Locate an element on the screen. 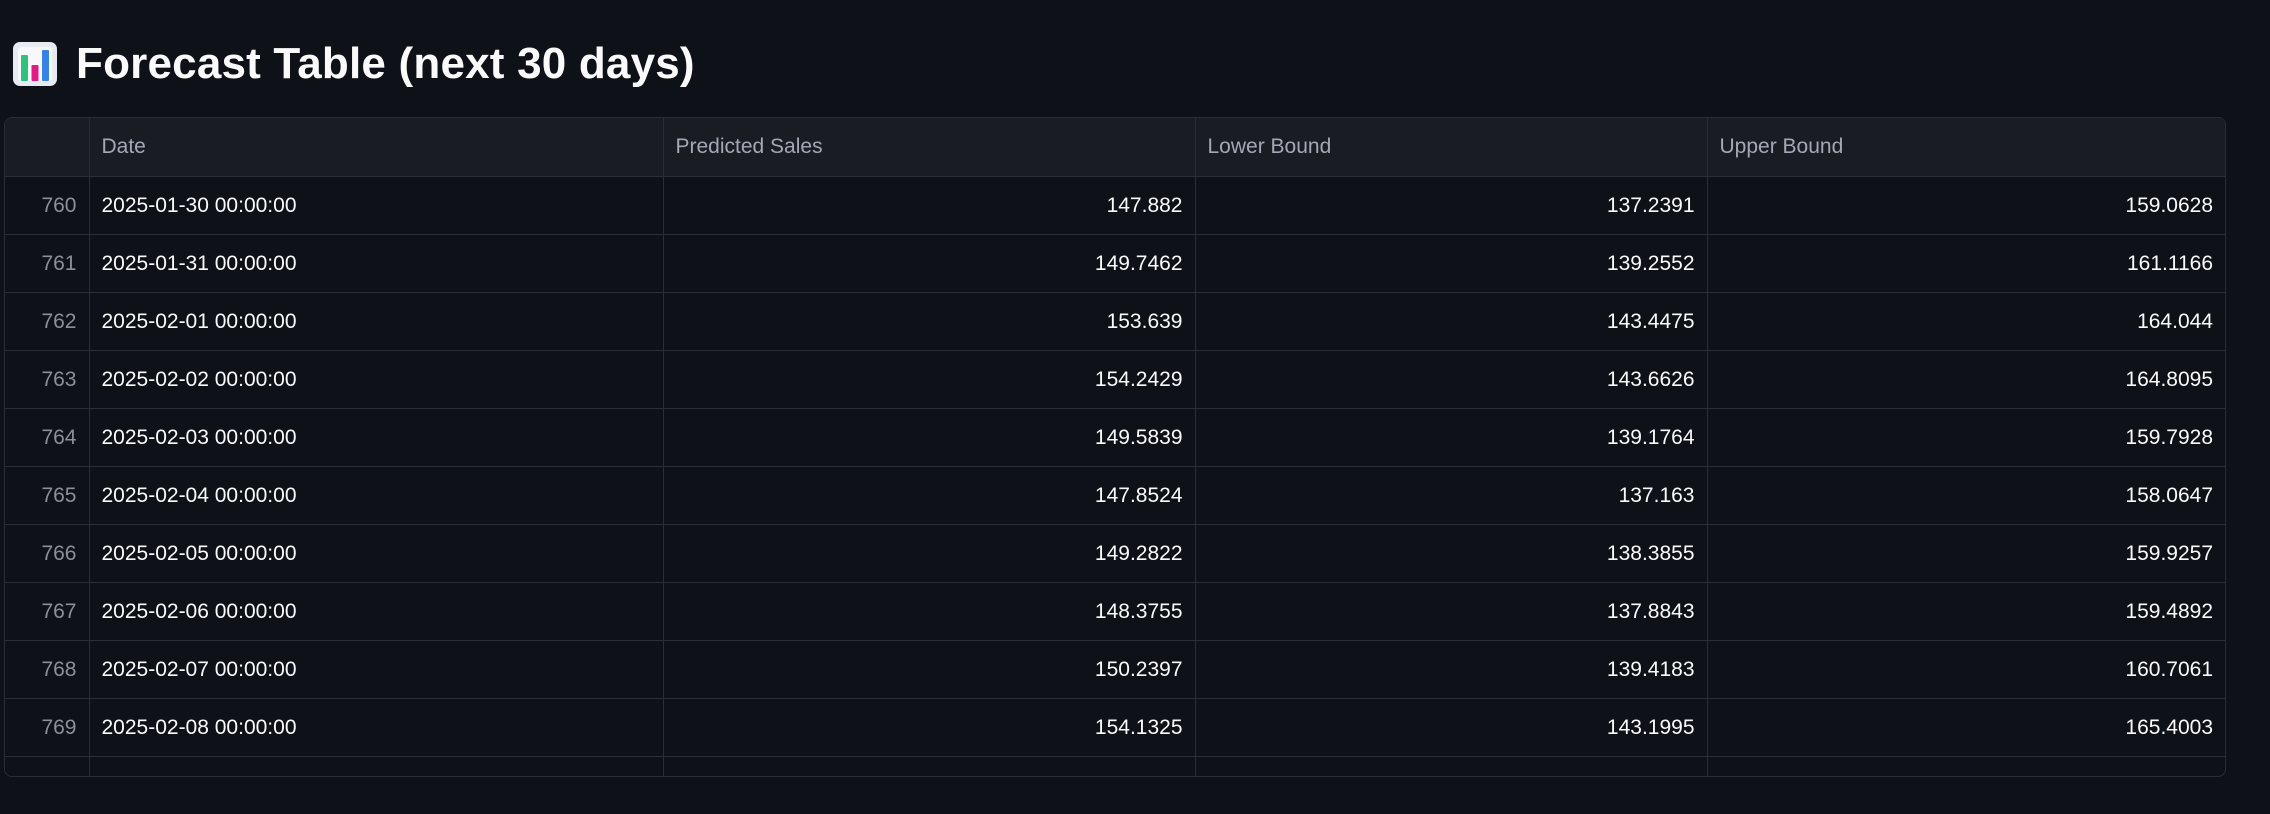 Image resolution: width=2270 pixels, height=814 pixels. lower-bound-cell: 139.2552 is located at coordinates (1451, 263).